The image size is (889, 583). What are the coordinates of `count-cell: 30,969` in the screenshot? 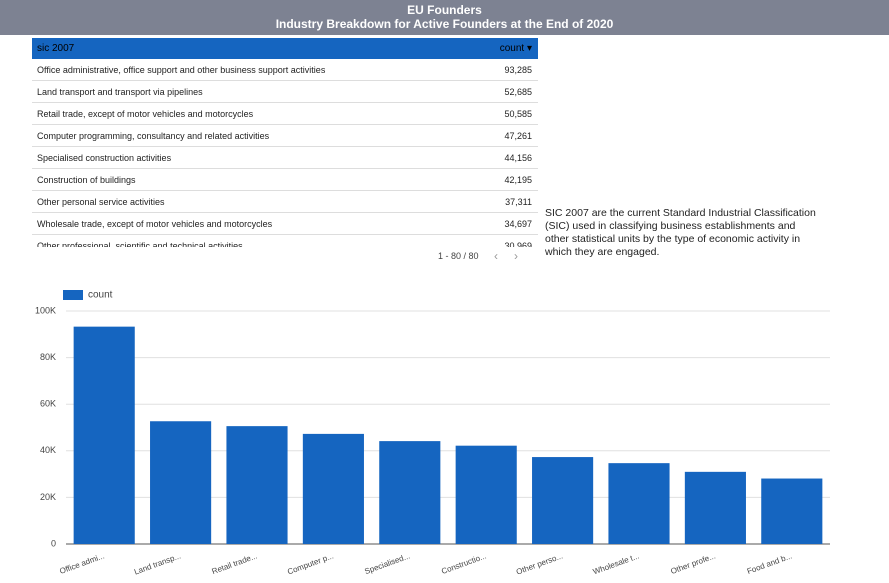 It's located at (518, 244).